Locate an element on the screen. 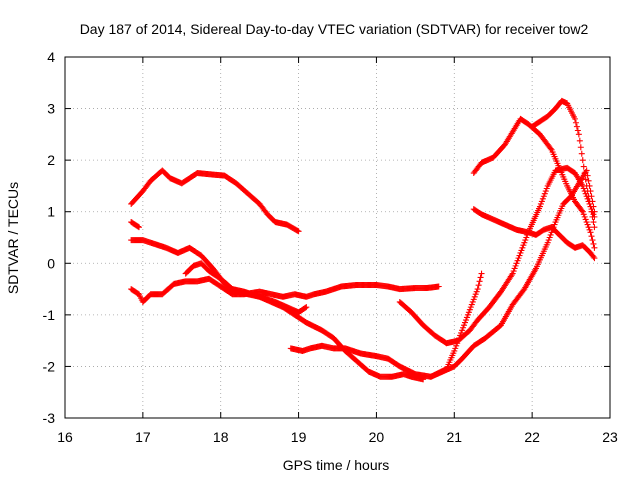 The image size is (640, 480). y-axis-label: SDTVAR / TECUs is located at coordinates (13, 238).